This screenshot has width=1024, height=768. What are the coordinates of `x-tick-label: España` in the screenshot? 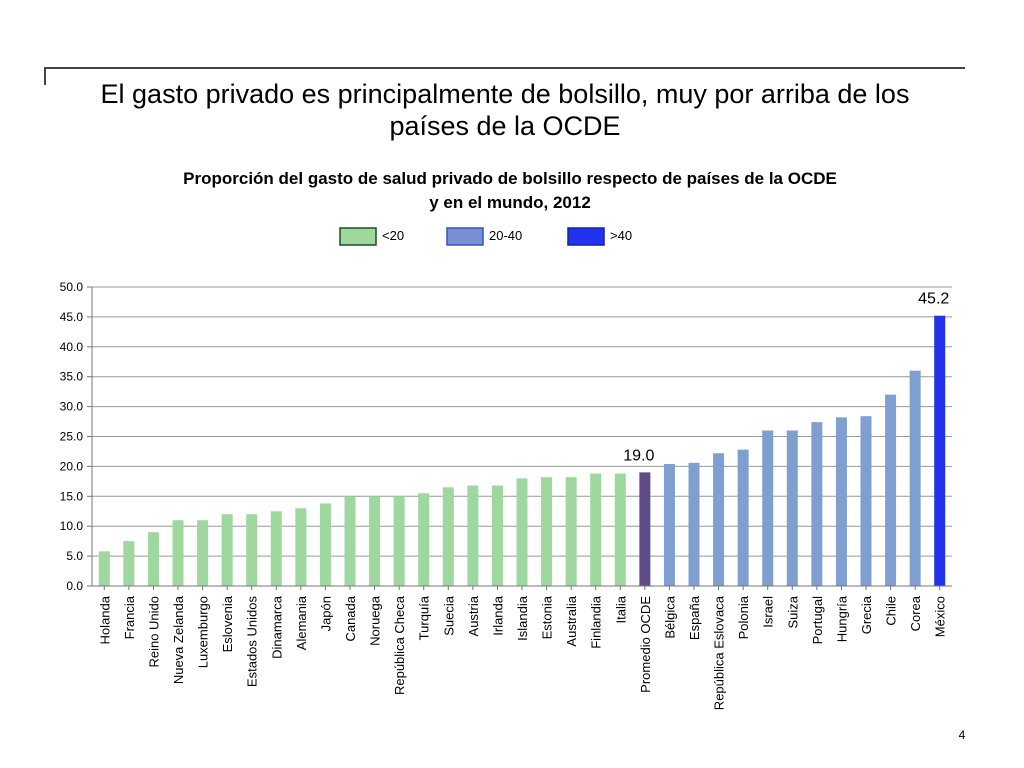 It's located at (694, 617).